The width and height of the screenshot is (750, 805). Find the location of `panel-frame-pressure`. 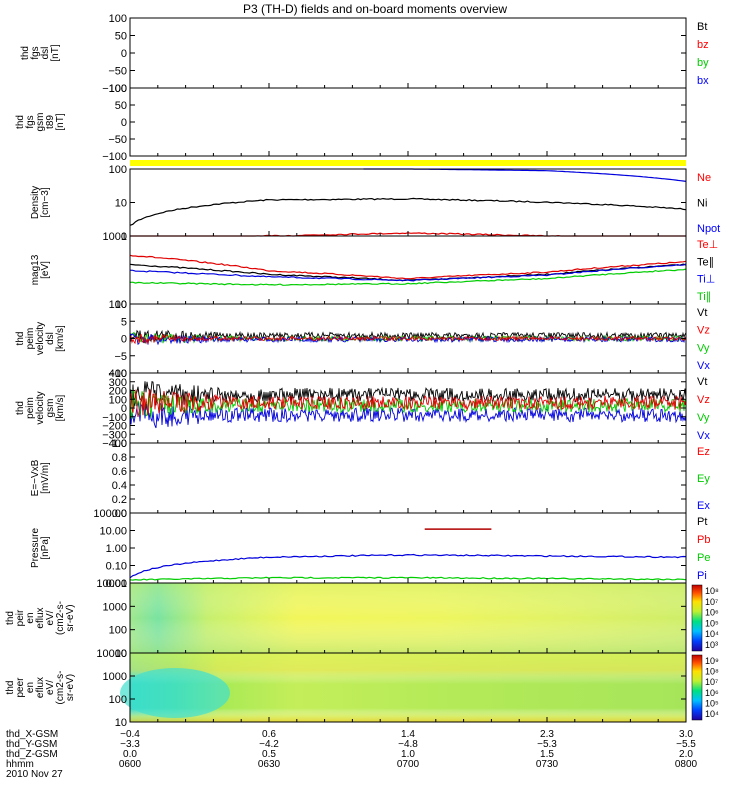

panel-frame-pressure is located at coordinates (408, 548).